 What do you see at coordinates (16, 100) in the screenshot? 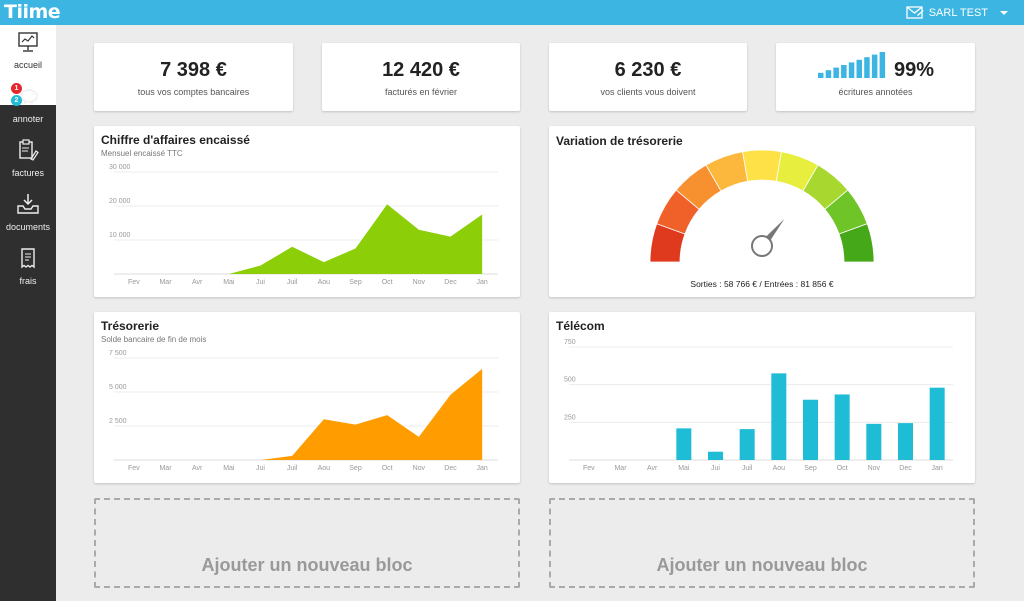
I see `notification-badge-blue: 2` at bounding box center [16, 100].